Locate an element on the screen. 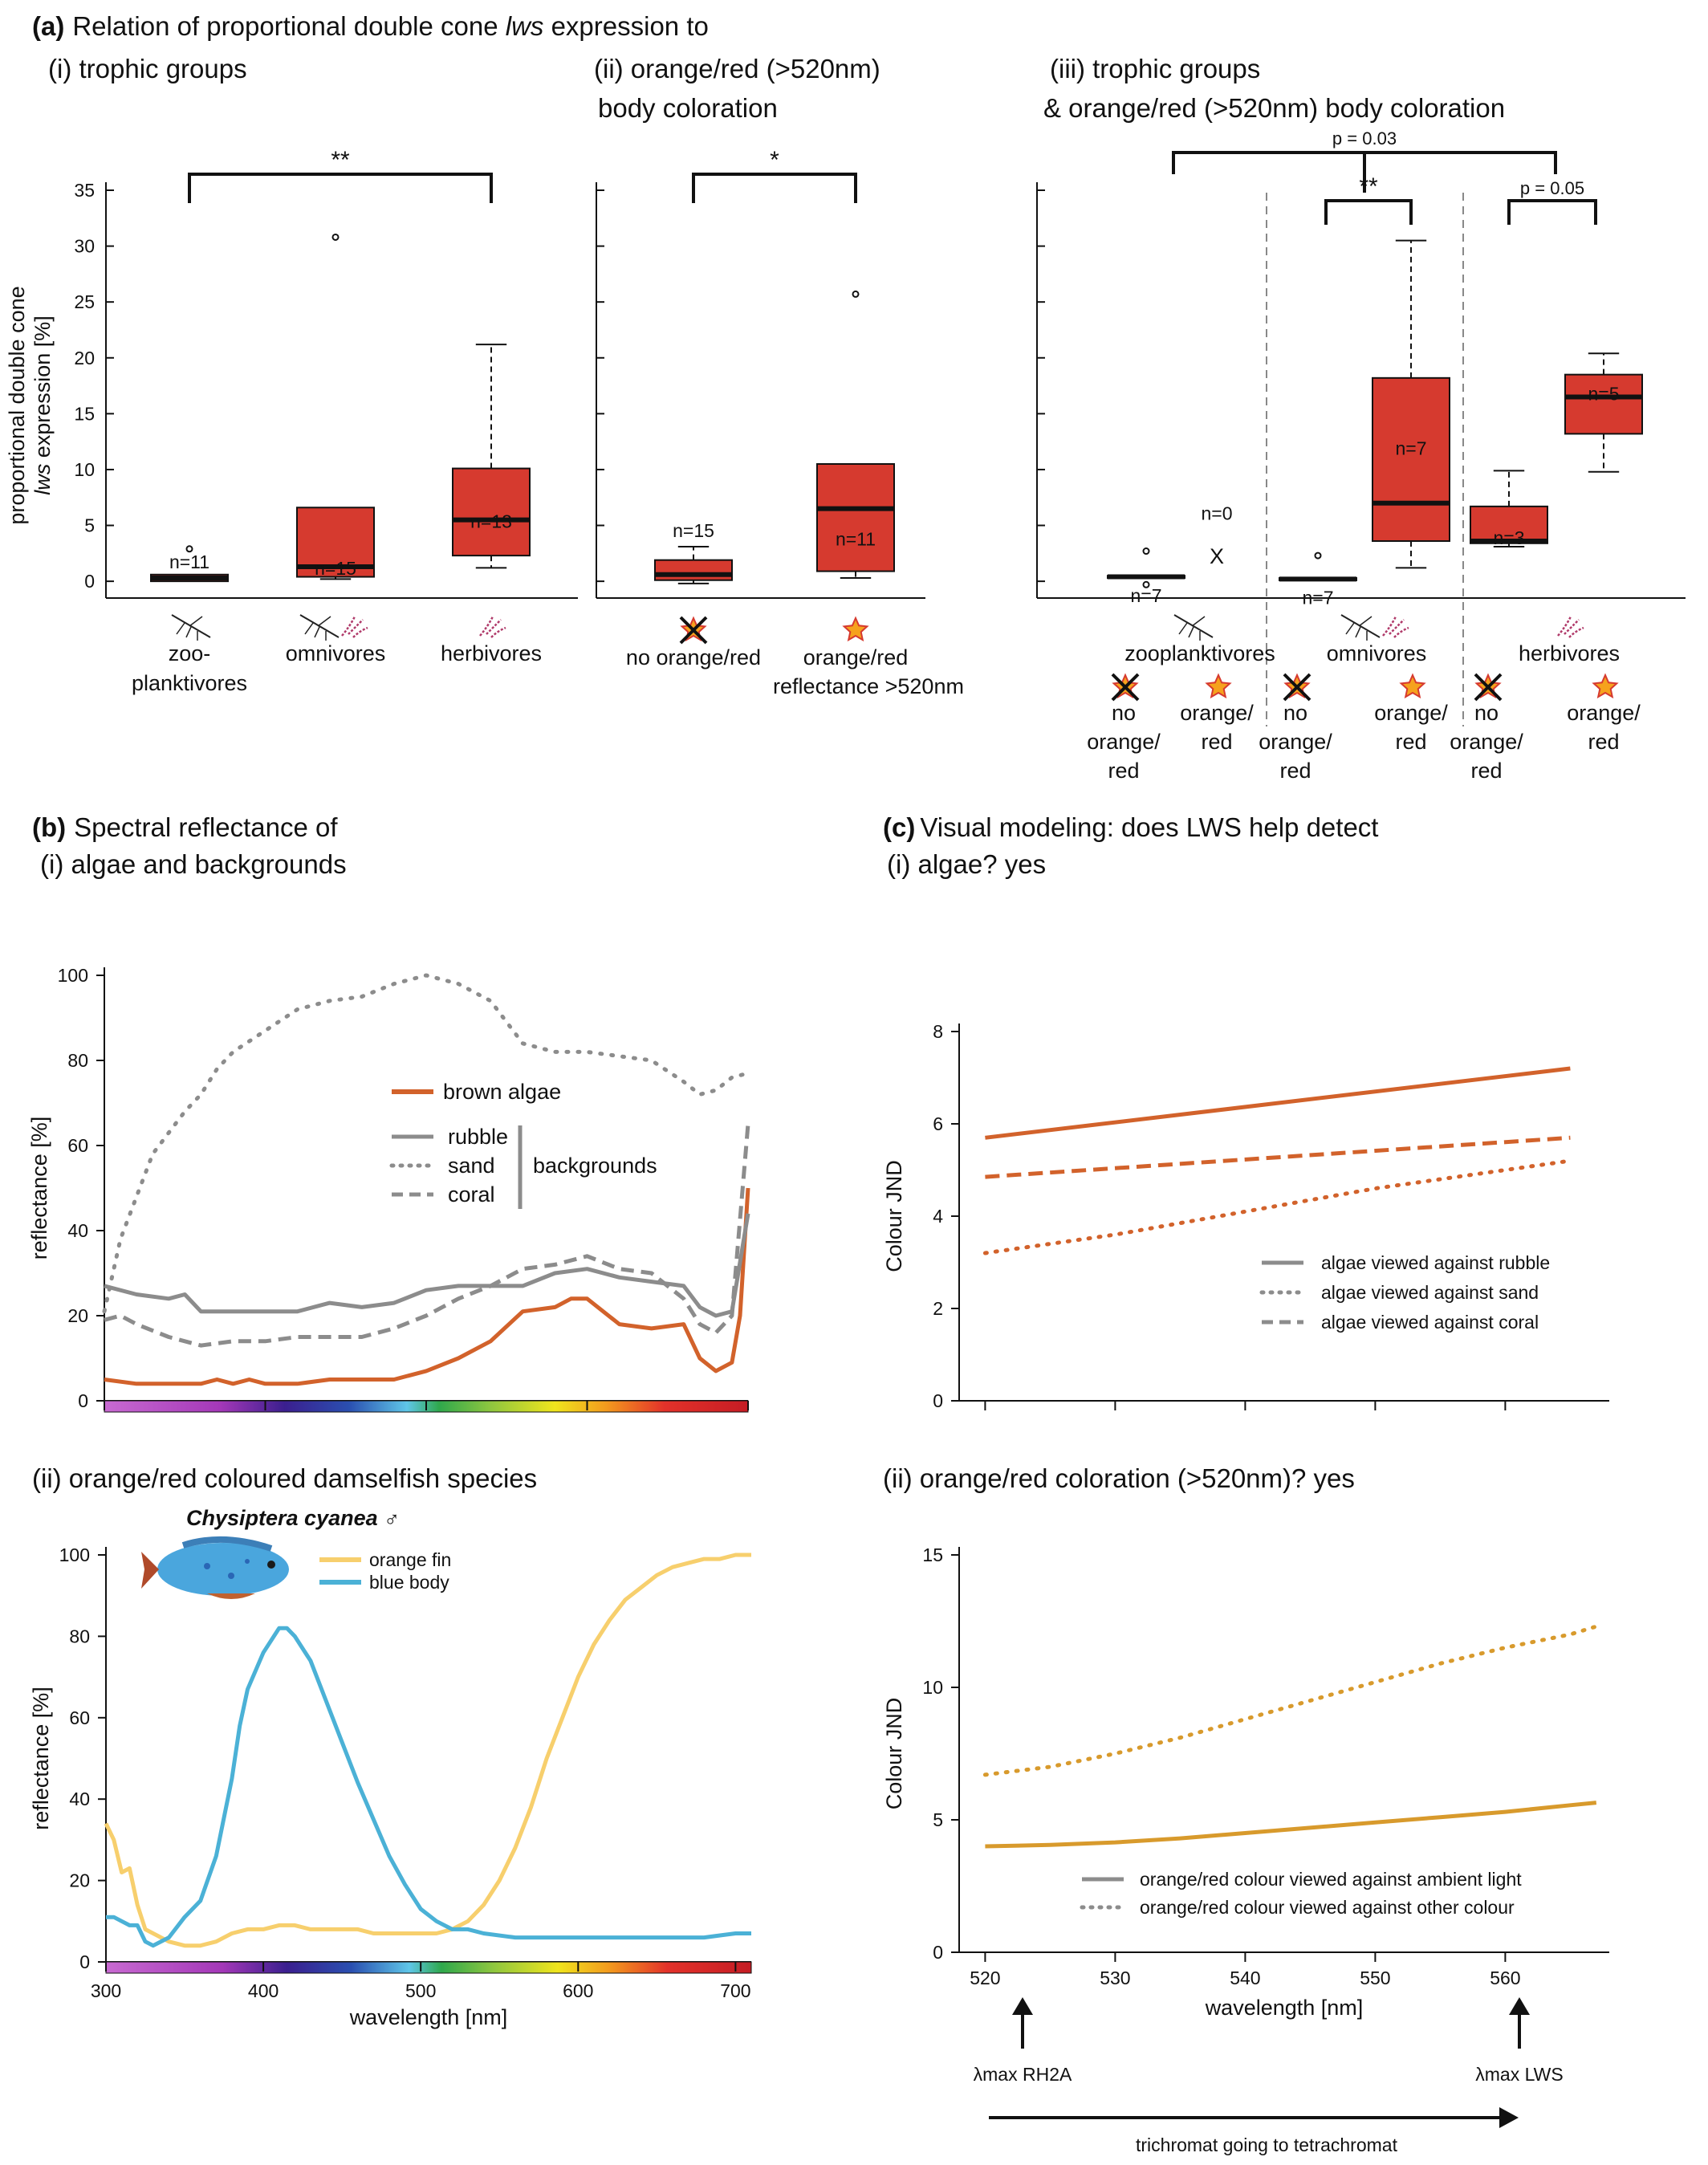  y-tick-label: 10 is located at coordinates (84, 470).